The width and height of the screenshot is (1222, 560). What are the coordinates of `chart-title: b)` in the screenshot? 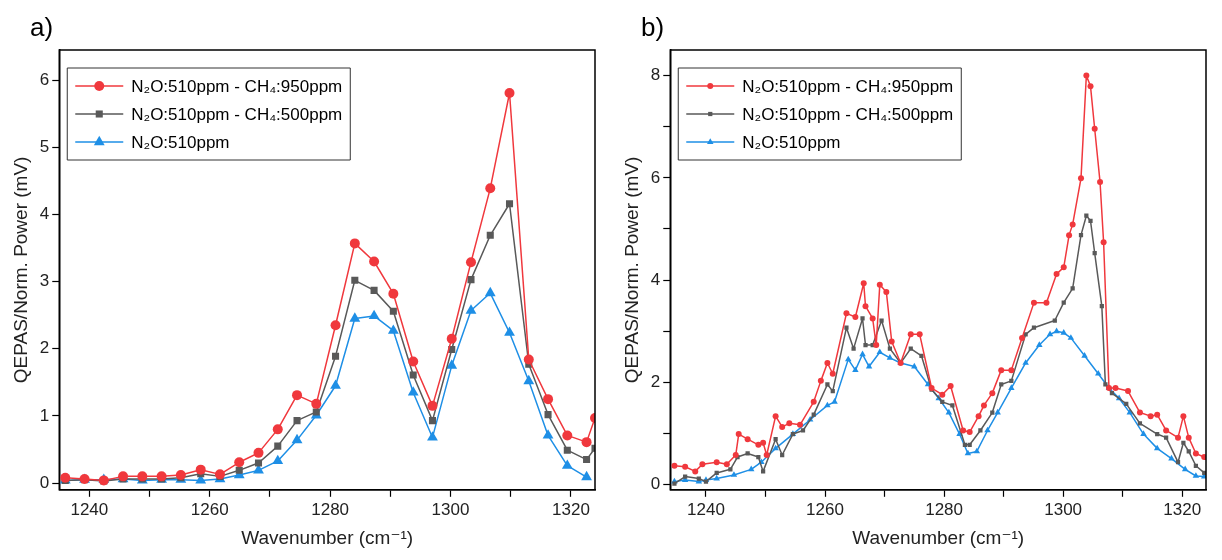 It's located at (653, 27).